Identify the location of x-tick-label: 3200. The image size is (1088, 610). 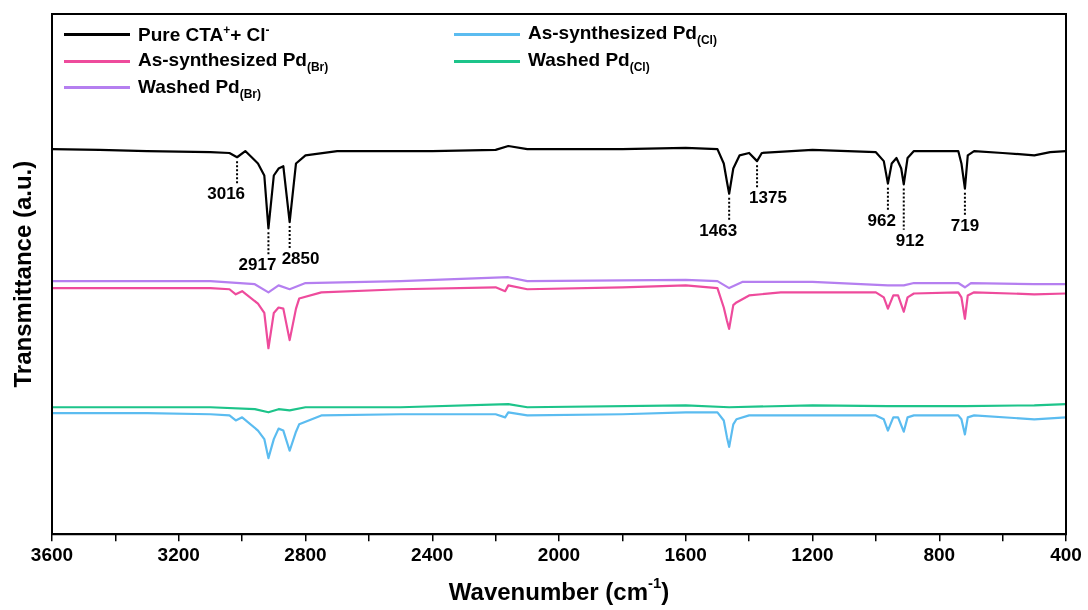
(178, 554).